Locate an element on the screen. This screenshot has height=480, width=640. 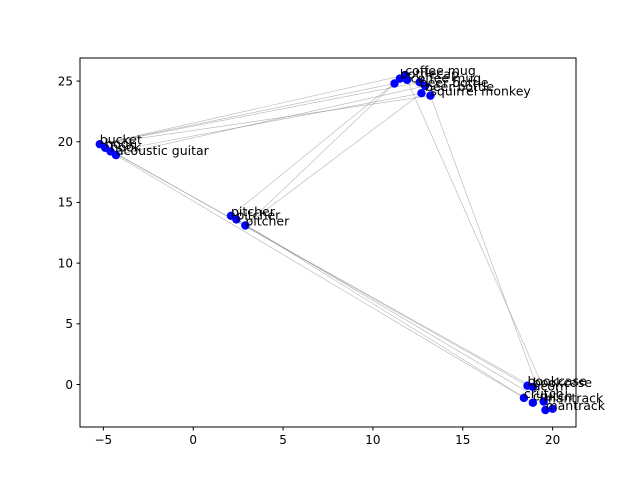
y-tick-label: 10 is located at coordinates (65, 263).